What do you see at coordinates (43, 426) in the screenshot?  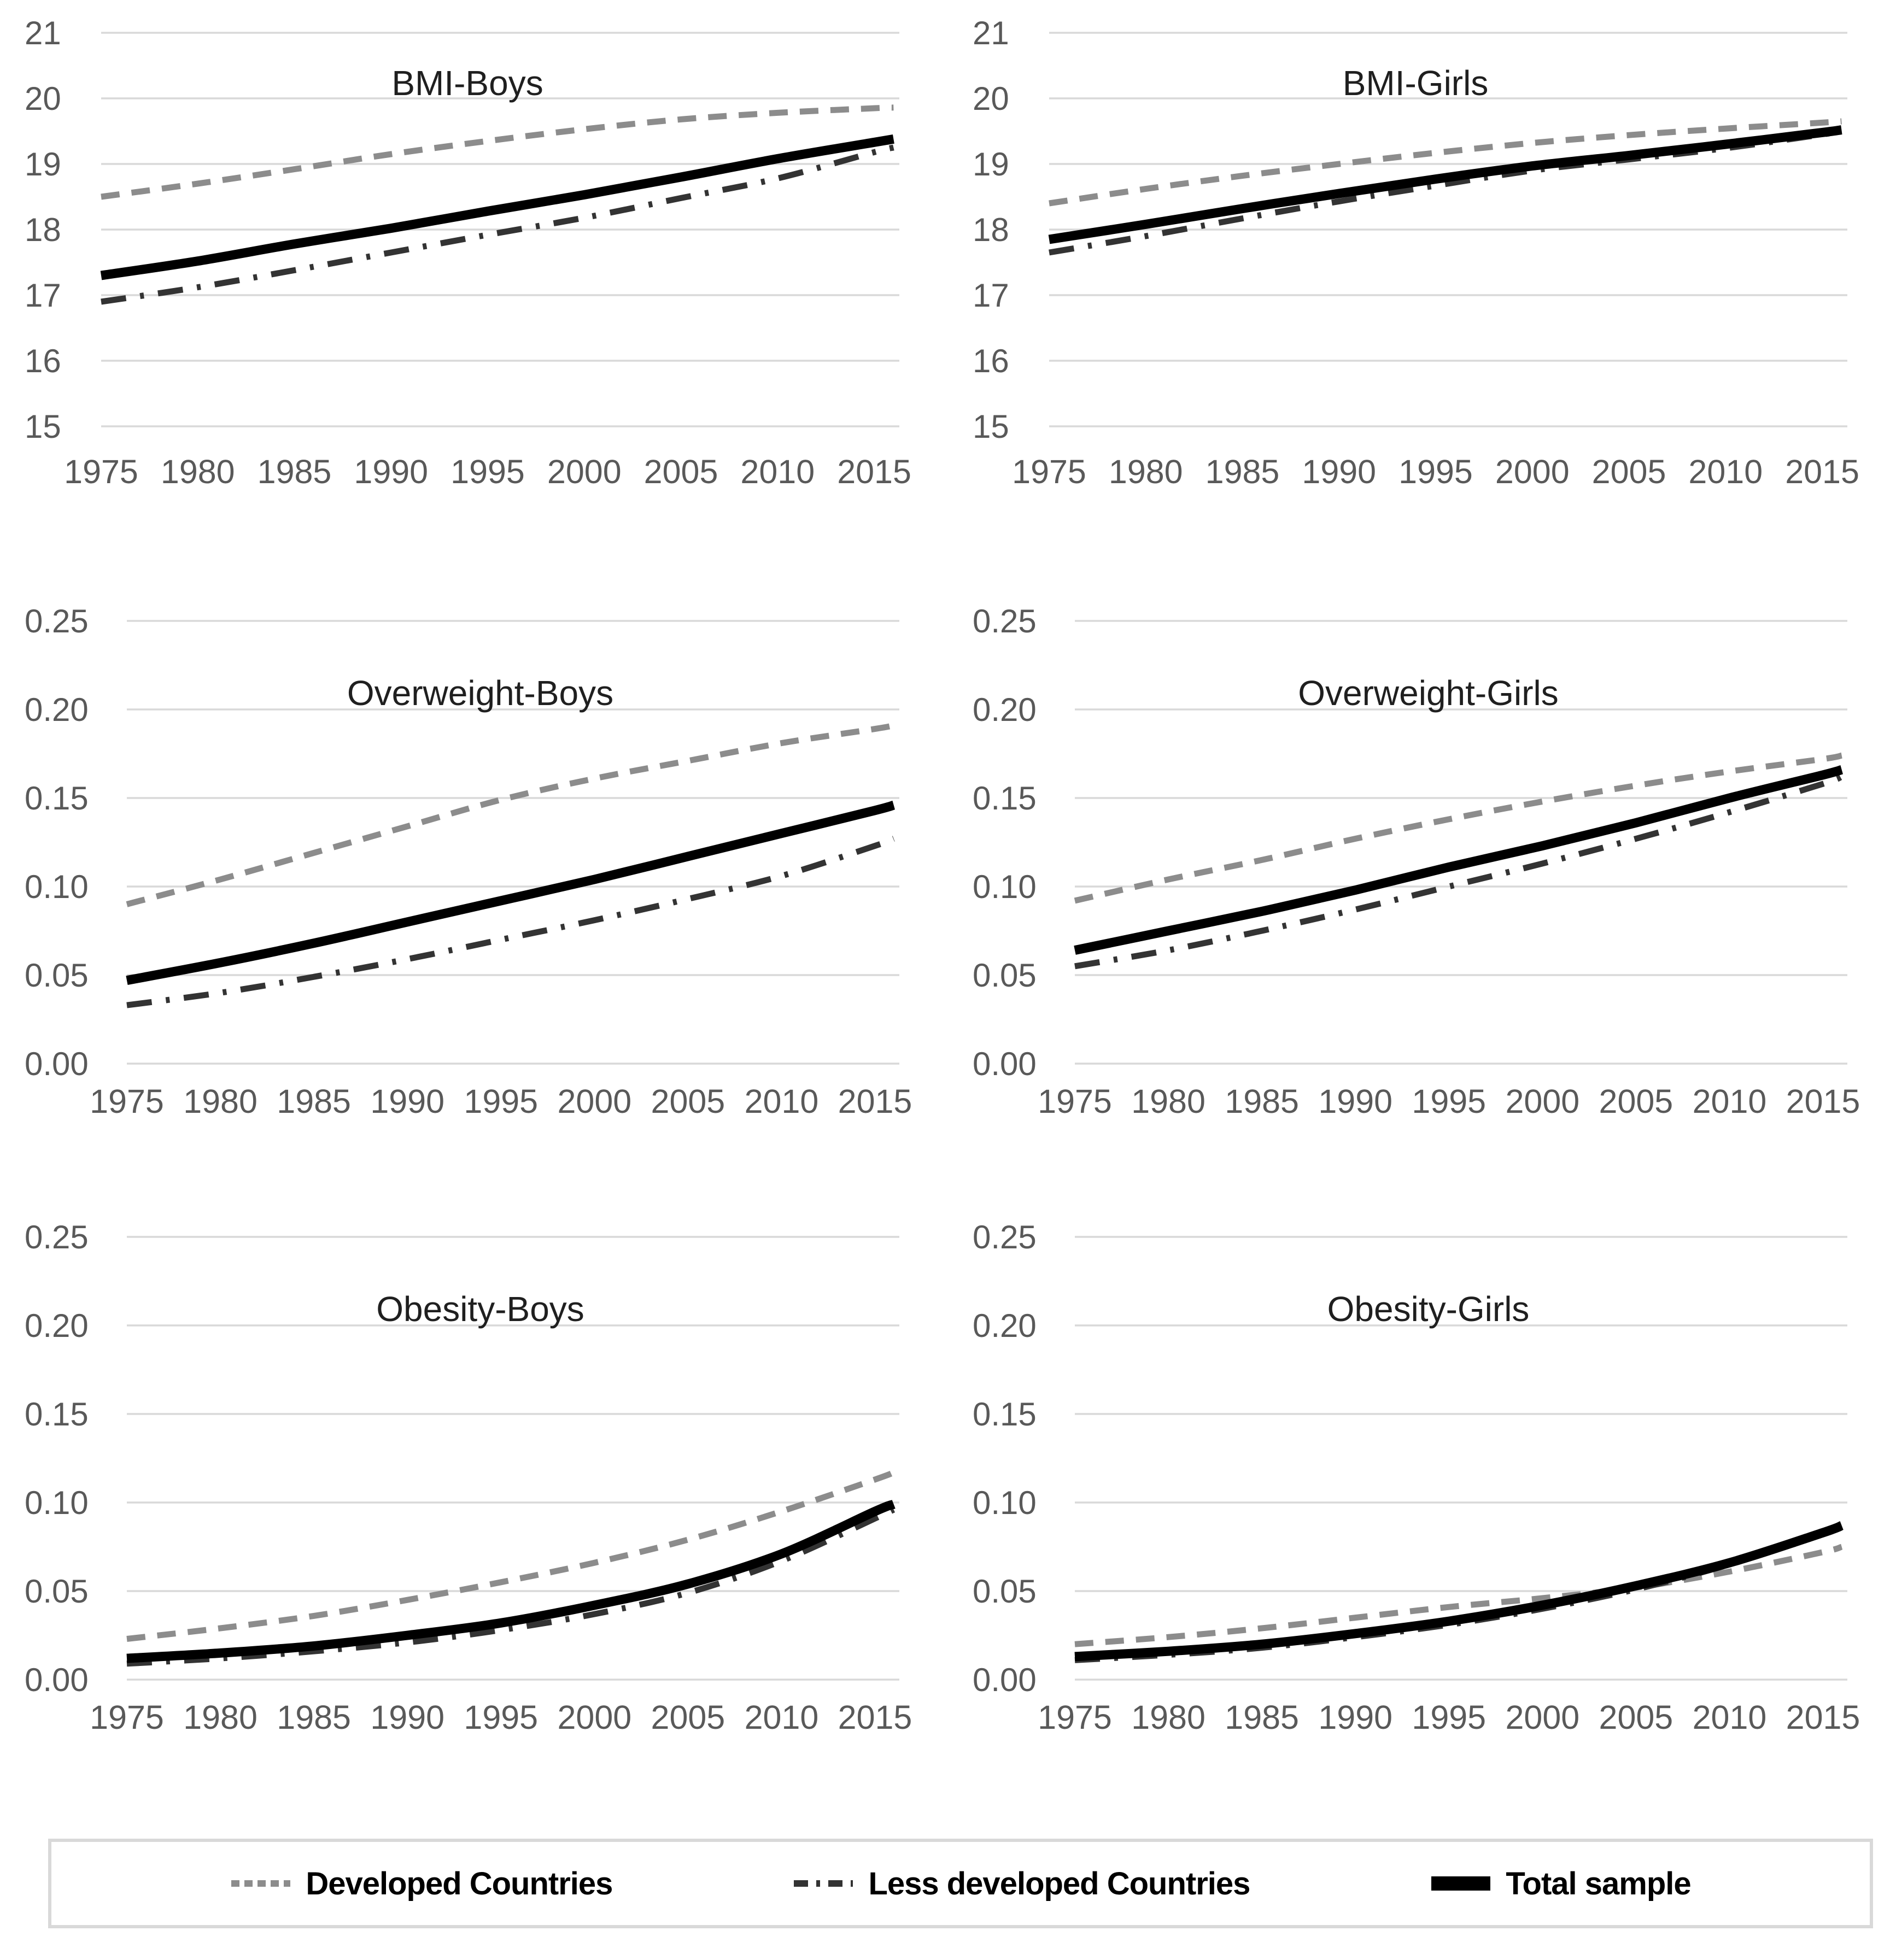 I see `y-axis-tick-label: 15` at bounding box center [43, 426].